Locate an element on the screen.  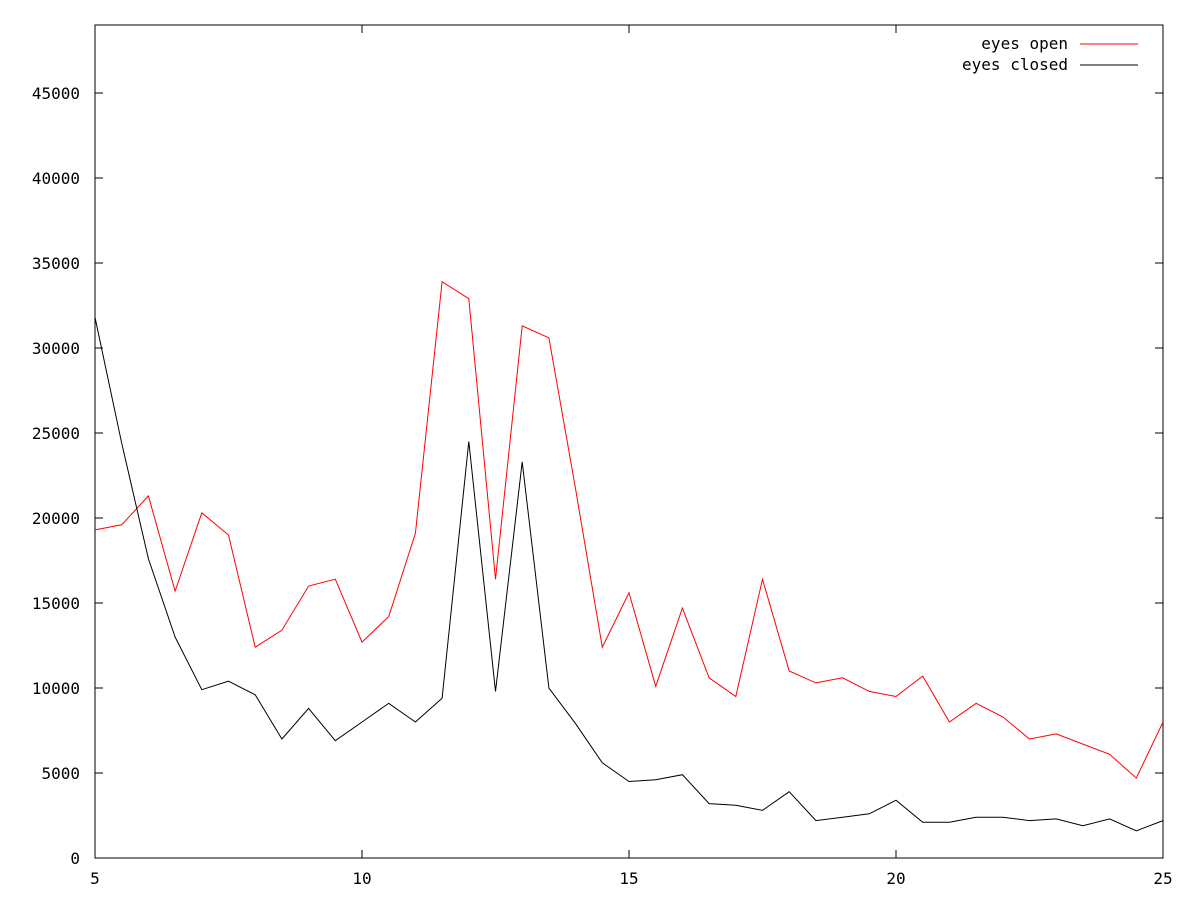
y-tick-label: 10000 is located at coordinates (56, 688).